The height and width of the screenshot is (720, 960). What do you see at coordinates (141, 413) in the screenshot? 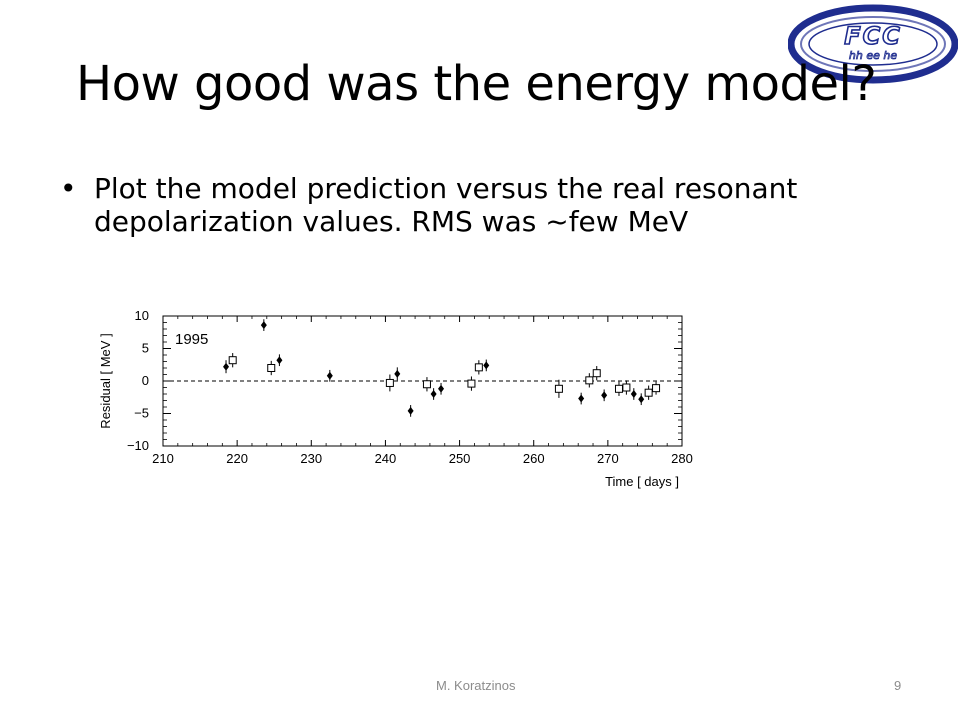
I see `y-tick-label: −5` at bounding box center [141, 413].